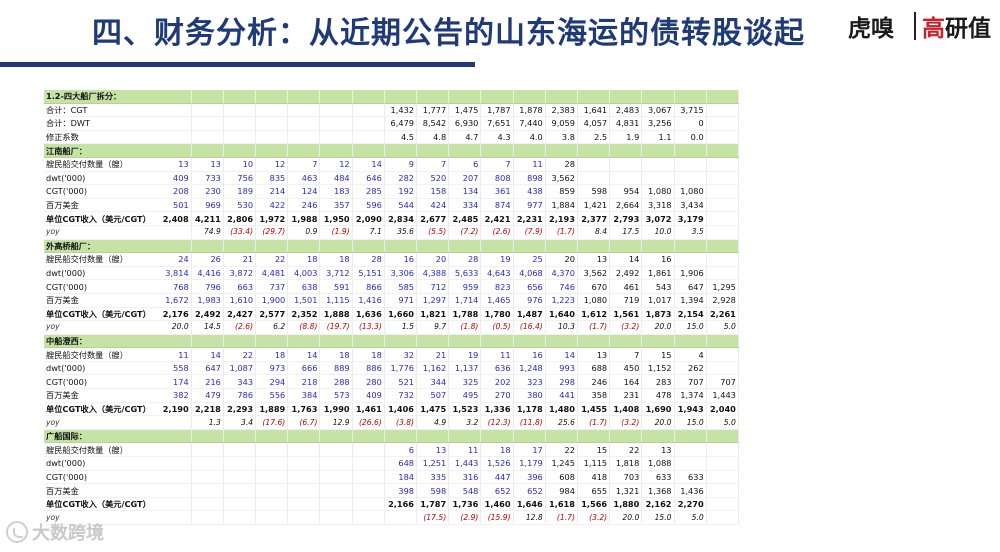  I want to click on section-title: 中船澄西：, so click(101, 341).